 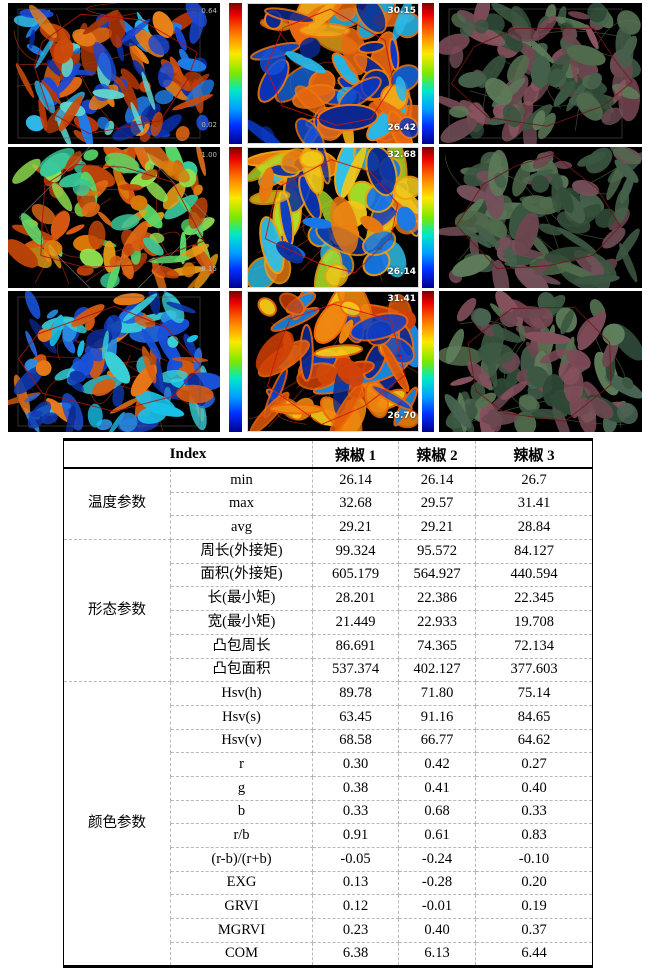 I want to click on table-row: r 0.30 0.42 0.27, so click(x=328, y=764).